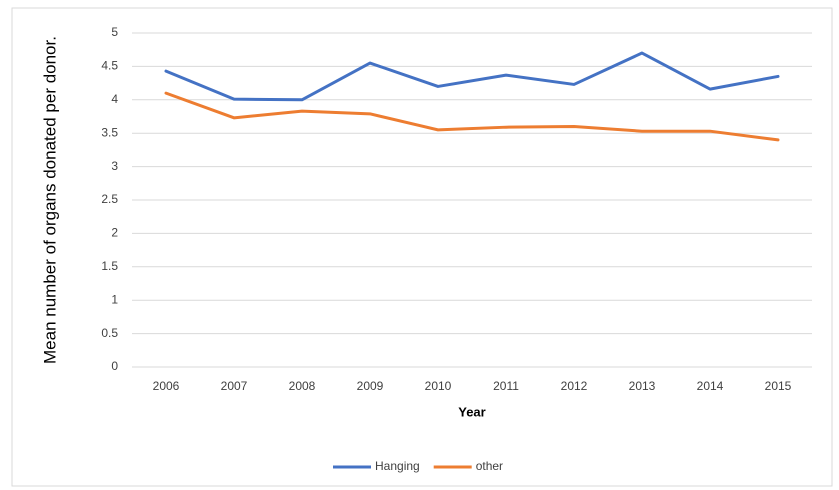  I want to click on y-tick-label: 2.5, so click(109, 199).